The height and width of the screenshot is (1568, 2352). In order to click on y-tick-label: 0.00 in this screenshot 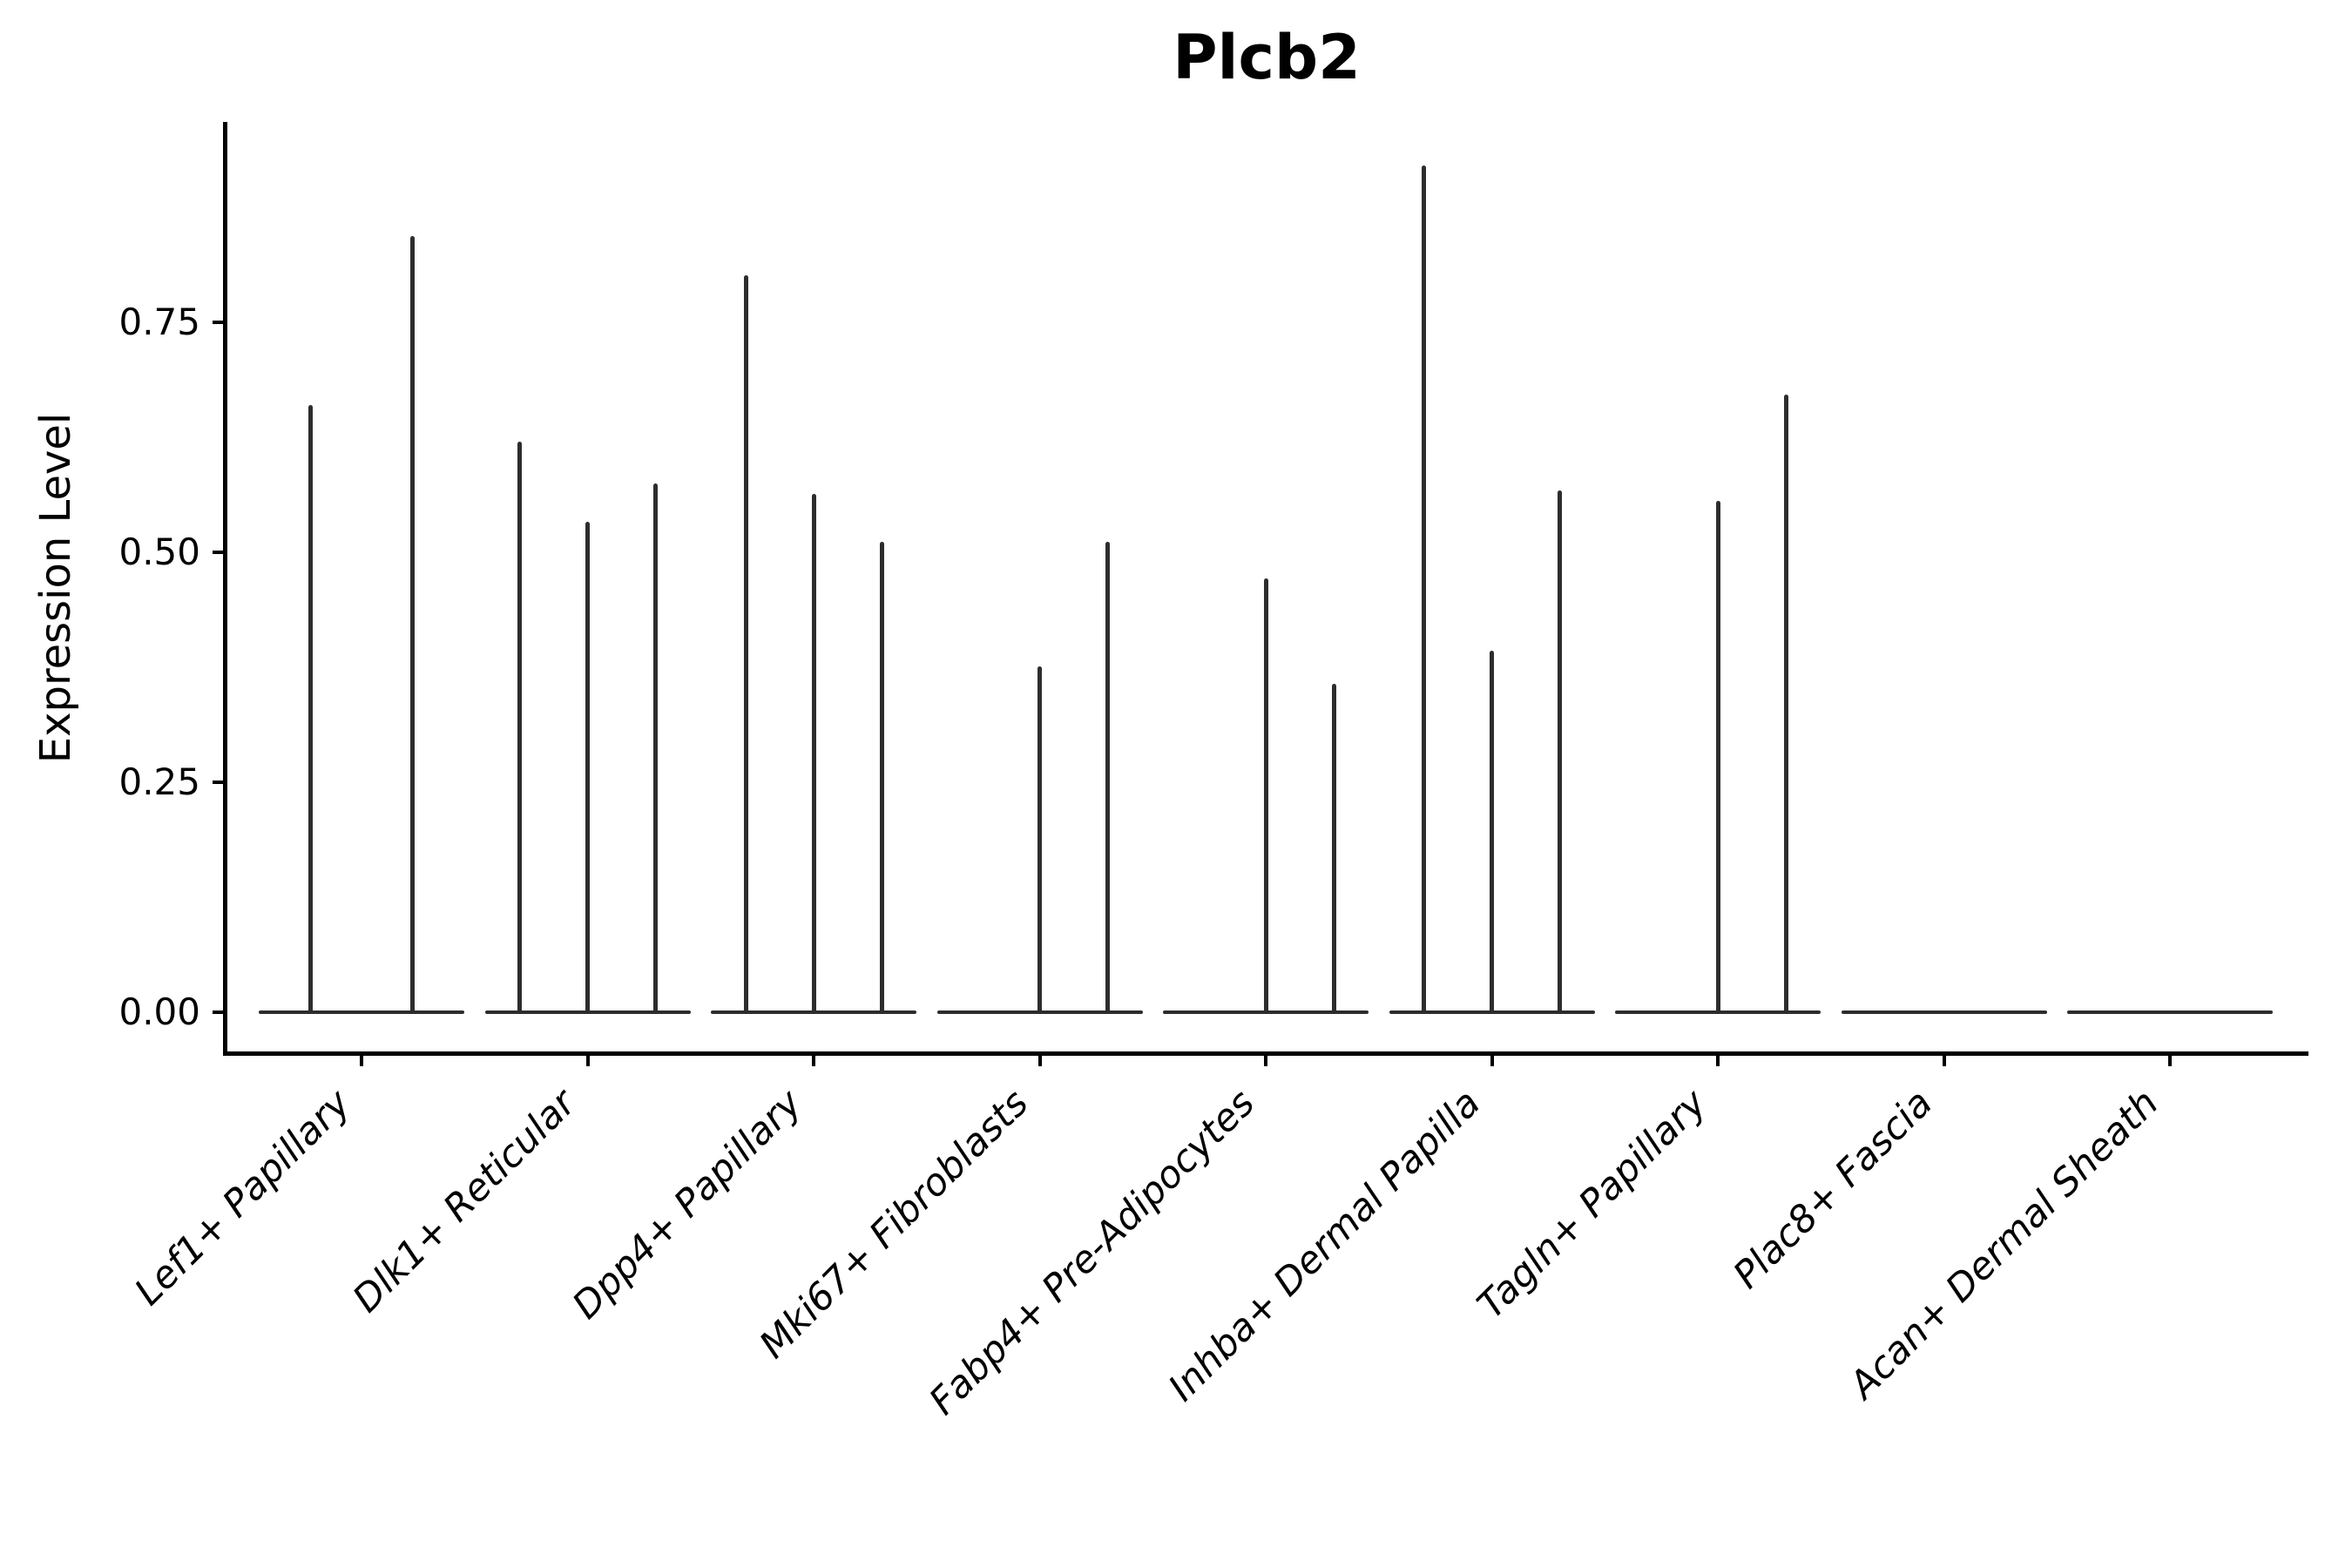, I will do `click(159, 1012)`.